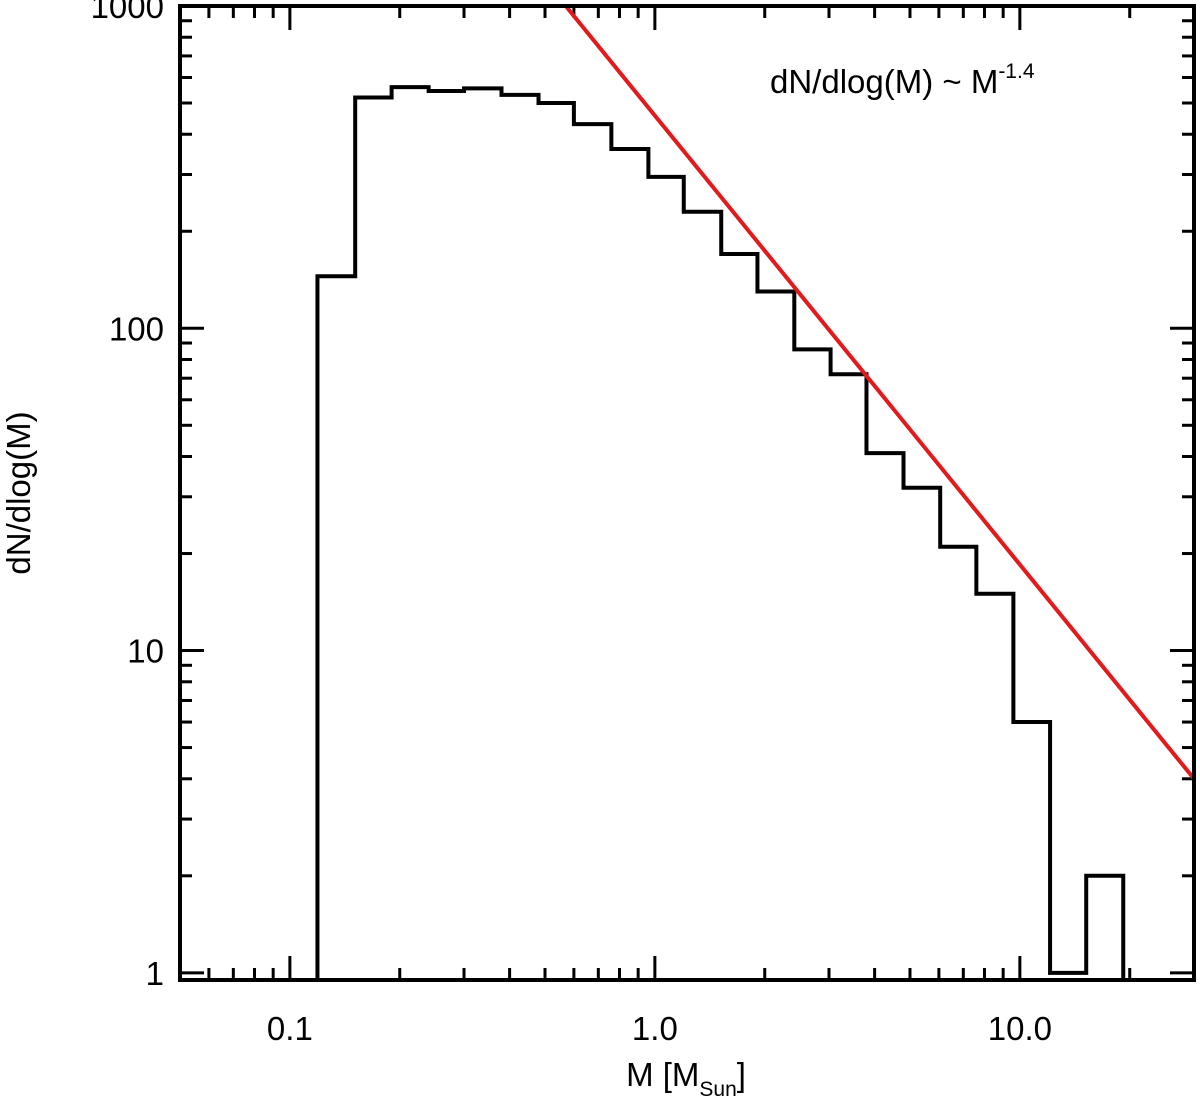 The image size is (1200, 1109). What do you see at coordinates (1016, 71) in the screenshot?
I see `annotation-exponent: -1.4` at bounding box center [1016, 71].